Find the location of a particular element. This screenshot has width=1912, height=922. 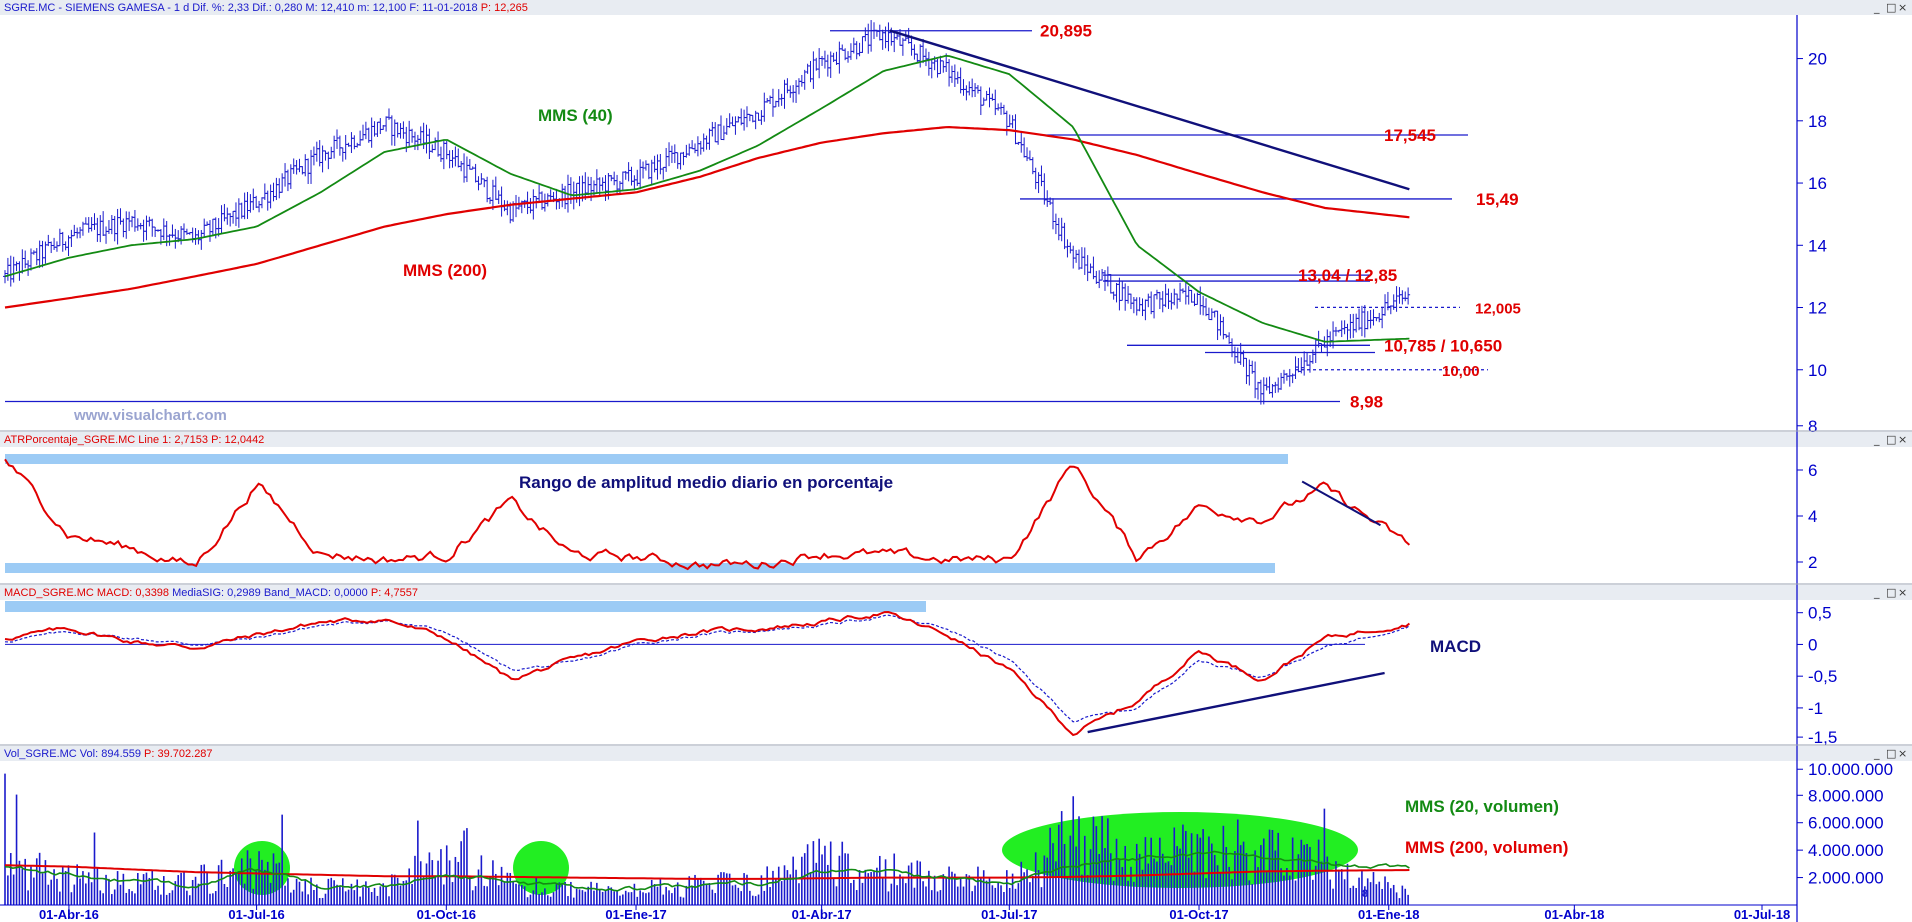

atr-header-bar is located at coordinates (956, 439).